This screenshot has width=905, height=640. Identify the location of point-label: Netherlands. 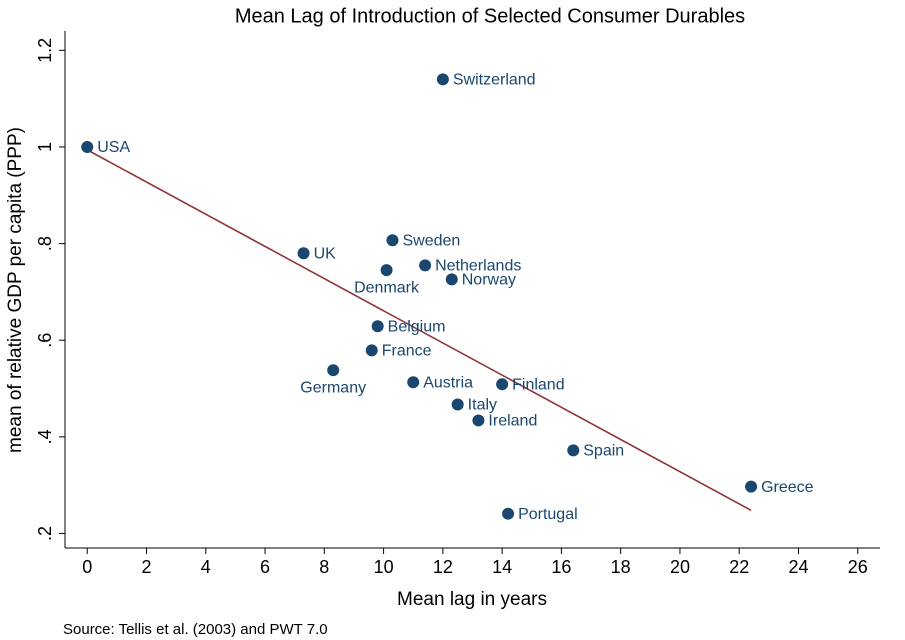
(478, 266).